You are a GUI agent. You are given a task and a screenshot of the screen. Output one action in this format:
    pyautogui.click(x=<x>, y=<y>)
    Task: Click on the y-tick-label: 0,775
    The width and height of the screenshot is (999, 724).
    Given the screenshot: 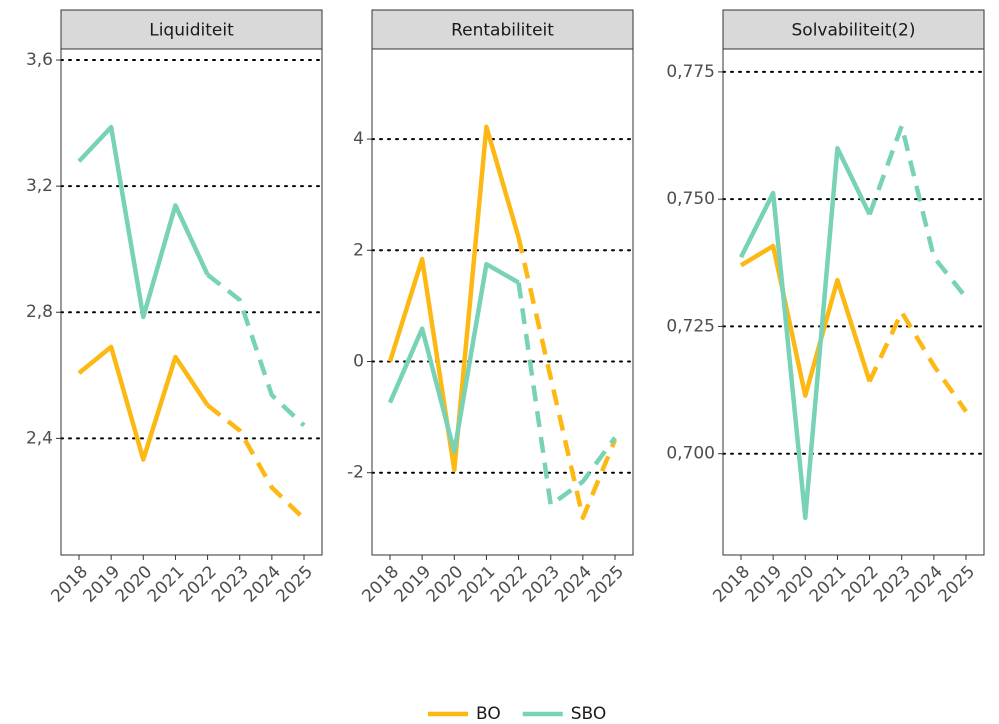 What is the action you would take?
    pyautogui.click(x=690, y=72)
    